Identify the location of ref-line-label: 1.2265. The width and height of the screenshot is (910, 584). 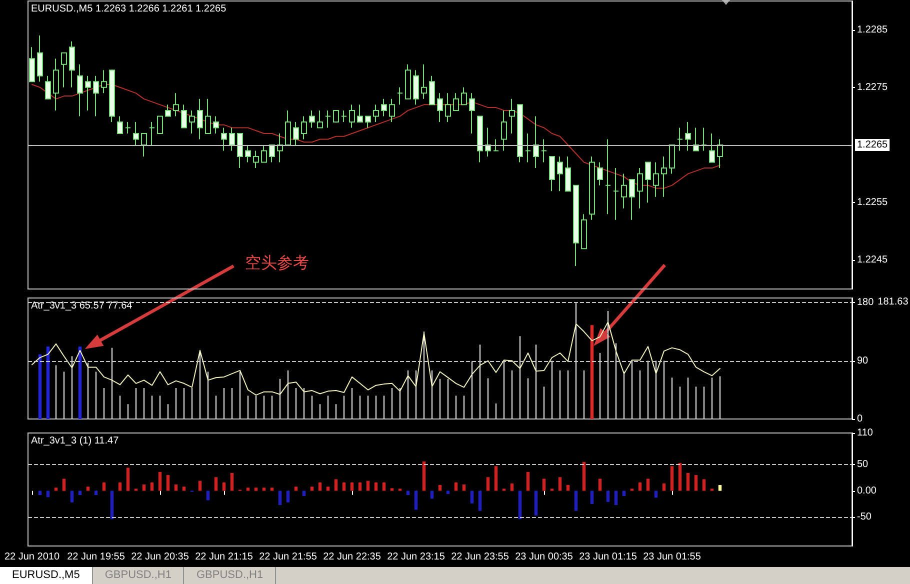
(872, 145).